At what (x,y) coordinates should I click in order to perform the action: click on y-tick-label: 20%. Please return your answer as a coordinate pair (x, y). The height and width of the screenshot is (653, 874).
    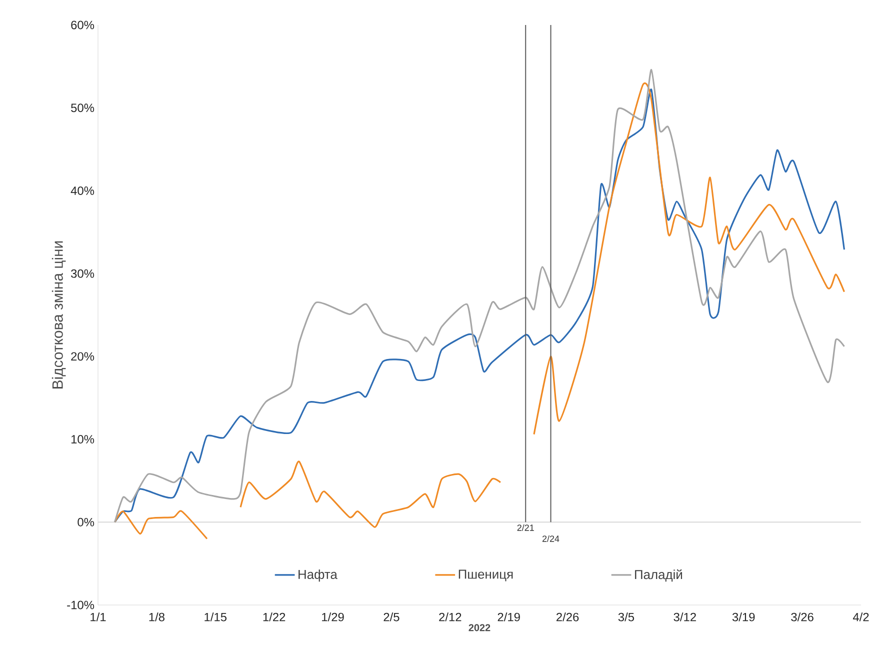
    Looking at the image, I should click on (82, 356).